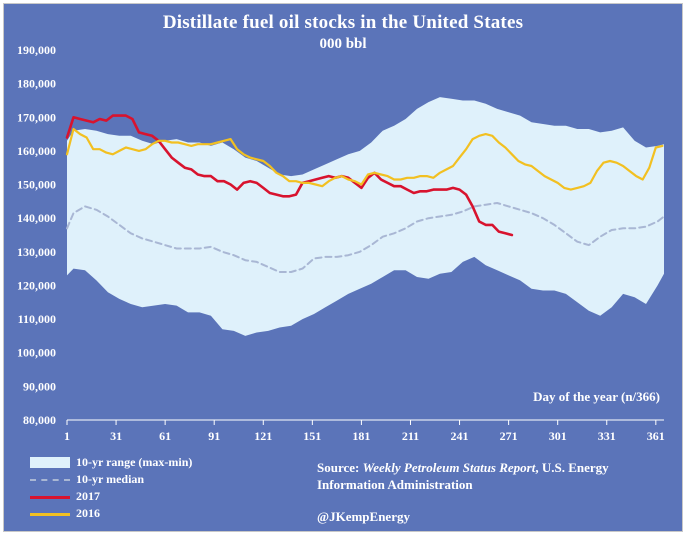 The image size is (686, 535). I want to click on y-tick-label: 190,000, so click(36, 50).